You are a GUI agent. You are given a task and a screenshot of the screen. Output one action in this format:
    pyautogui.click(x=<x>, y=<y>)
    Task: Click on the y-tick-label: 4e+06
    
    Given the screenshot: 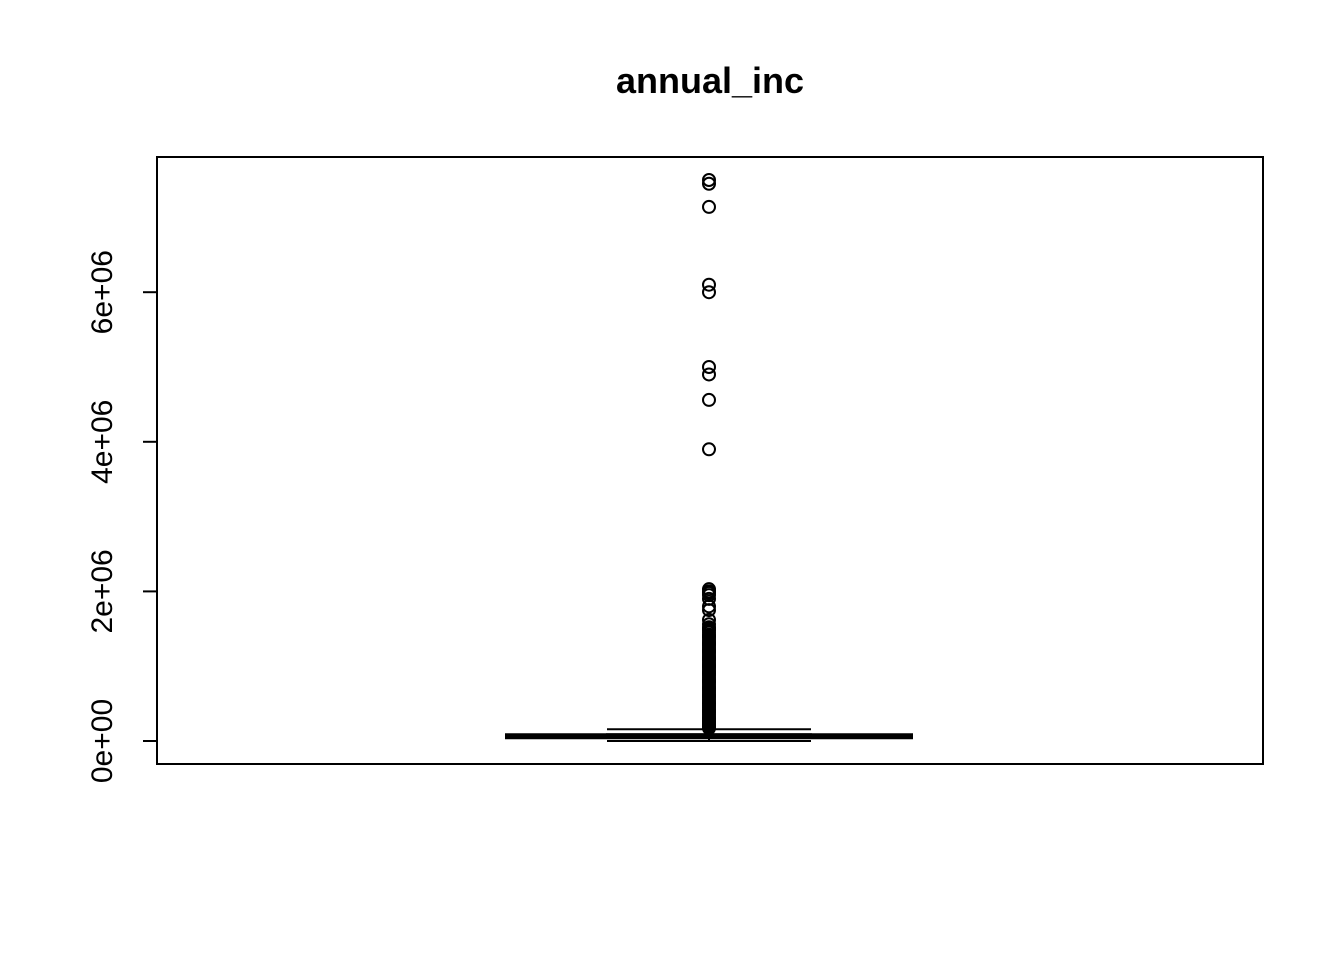 What is the action you would take?
    pyautogui.click(x=102, y=442)
    